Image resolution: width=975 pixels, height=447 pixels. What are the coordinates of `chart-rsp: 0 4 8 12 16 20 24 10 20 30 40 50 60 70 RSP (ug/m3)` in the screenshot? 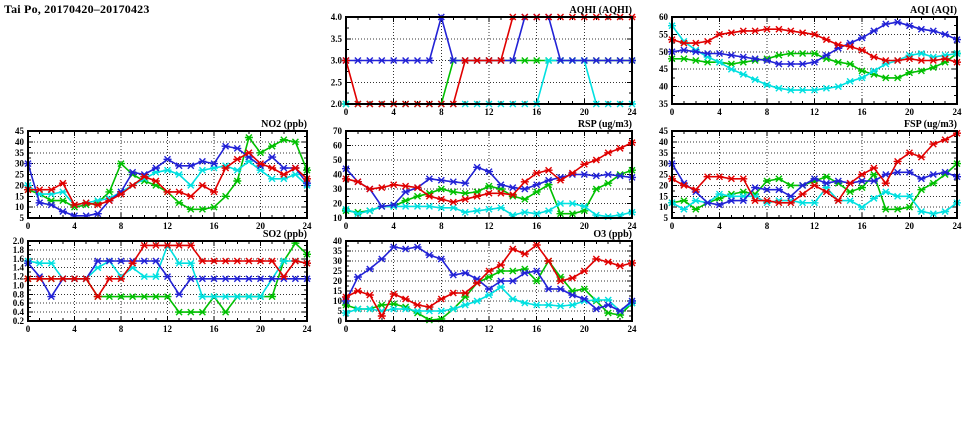 It's located at (485, 175).